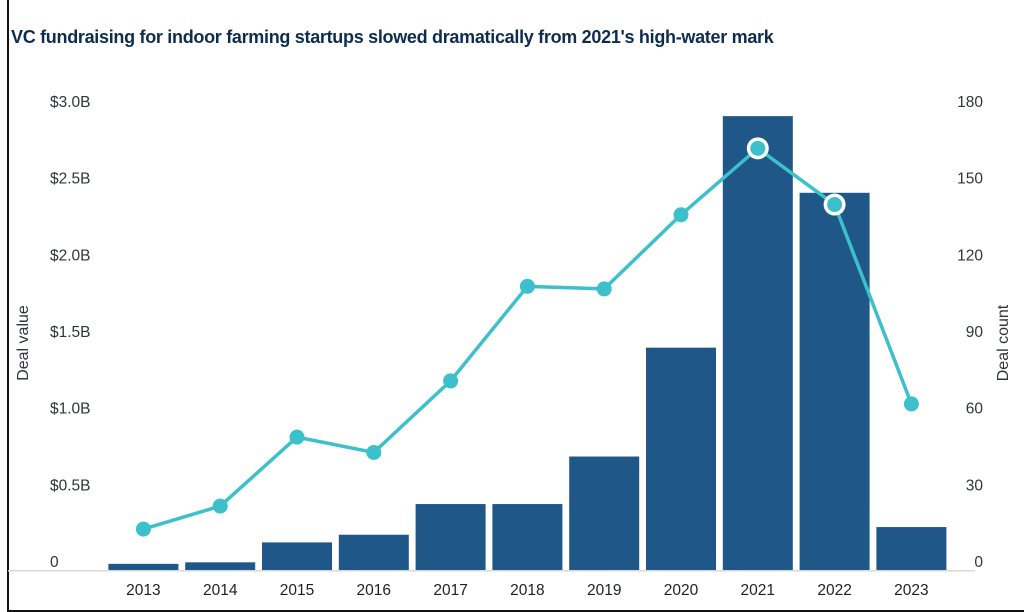 The height and width of the screenshot is (612, 1024). Describe the element at coordinates (975, 485) in the screenshot. I see `right-axis-tick-5: 30` at that location.